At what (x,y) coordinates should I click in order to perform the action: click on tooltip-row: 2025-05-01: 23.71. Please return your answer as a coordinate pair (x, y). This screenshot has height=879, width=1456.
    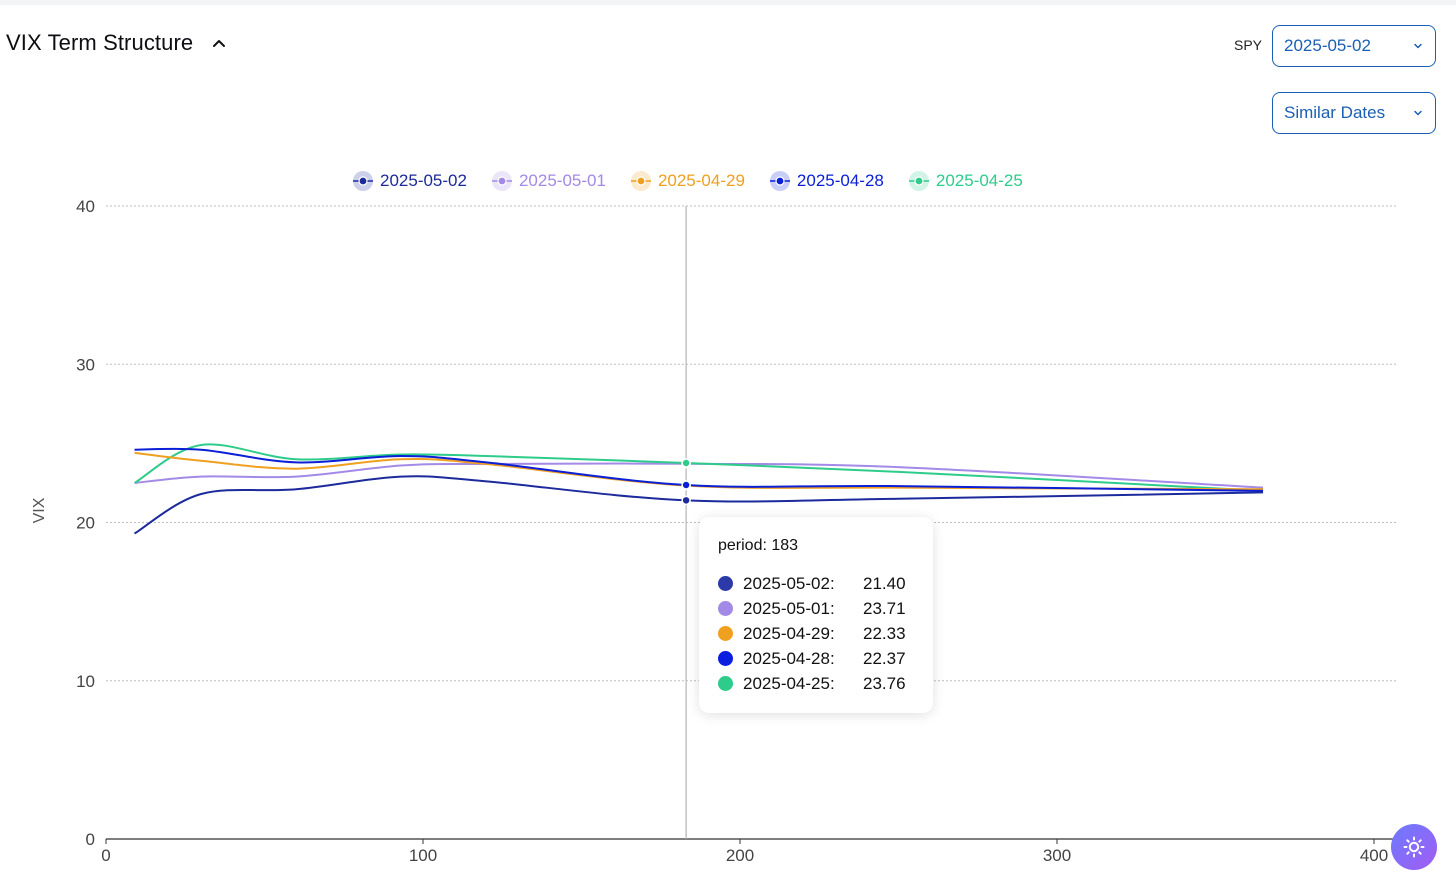
    Looking at the image, I should click on (825, 608).